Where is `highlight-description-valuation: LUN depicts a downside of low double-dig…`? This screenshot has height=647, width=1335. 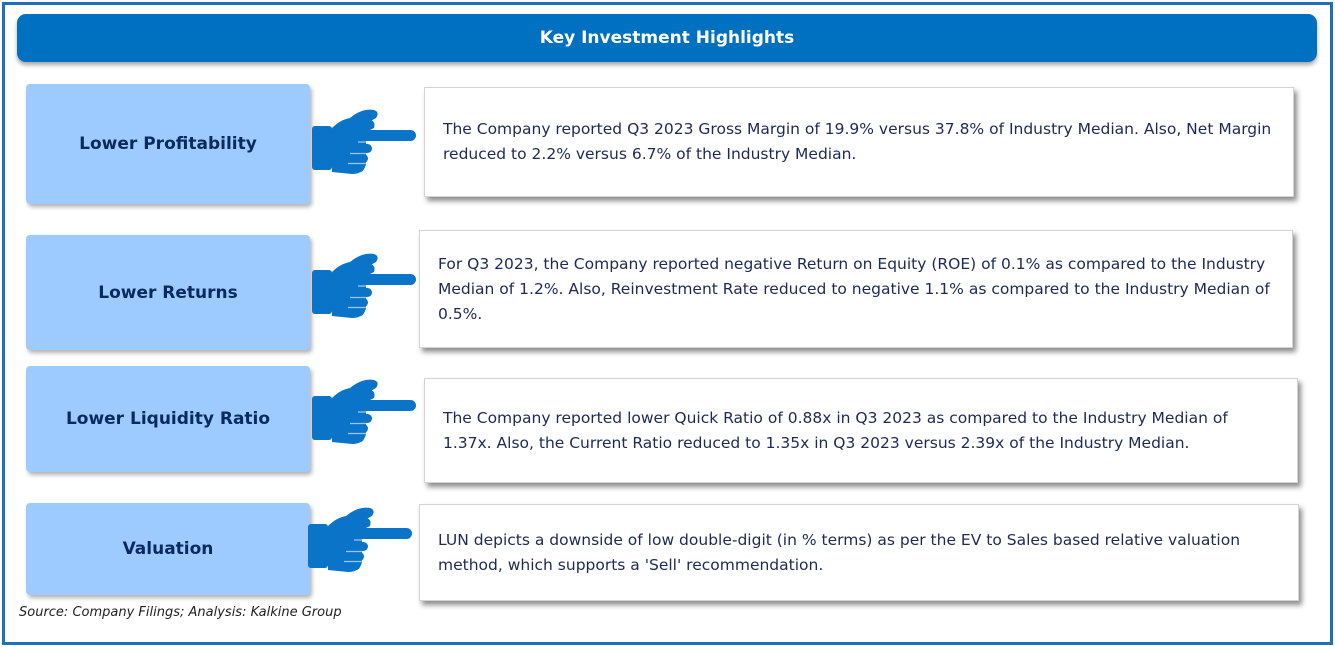 highlight-description-valuation: LUN depicts a downside of low double-dig… is located at coordinates (859, 552).